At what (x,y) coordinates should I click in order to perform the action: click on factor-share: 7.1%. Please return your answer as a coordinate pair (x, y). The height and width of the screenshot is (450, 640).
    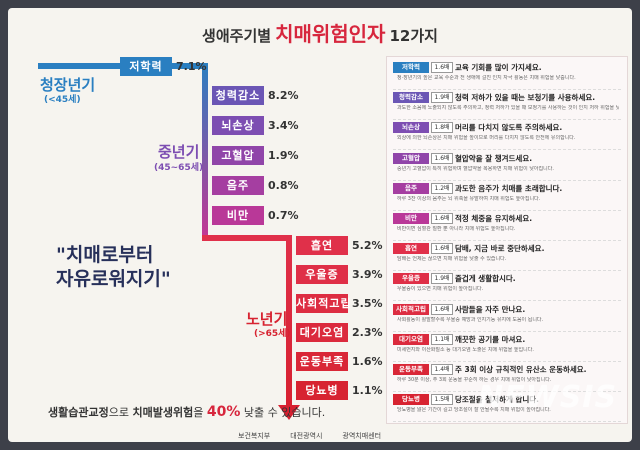
    Looking at the image, I should click on (191, 66).